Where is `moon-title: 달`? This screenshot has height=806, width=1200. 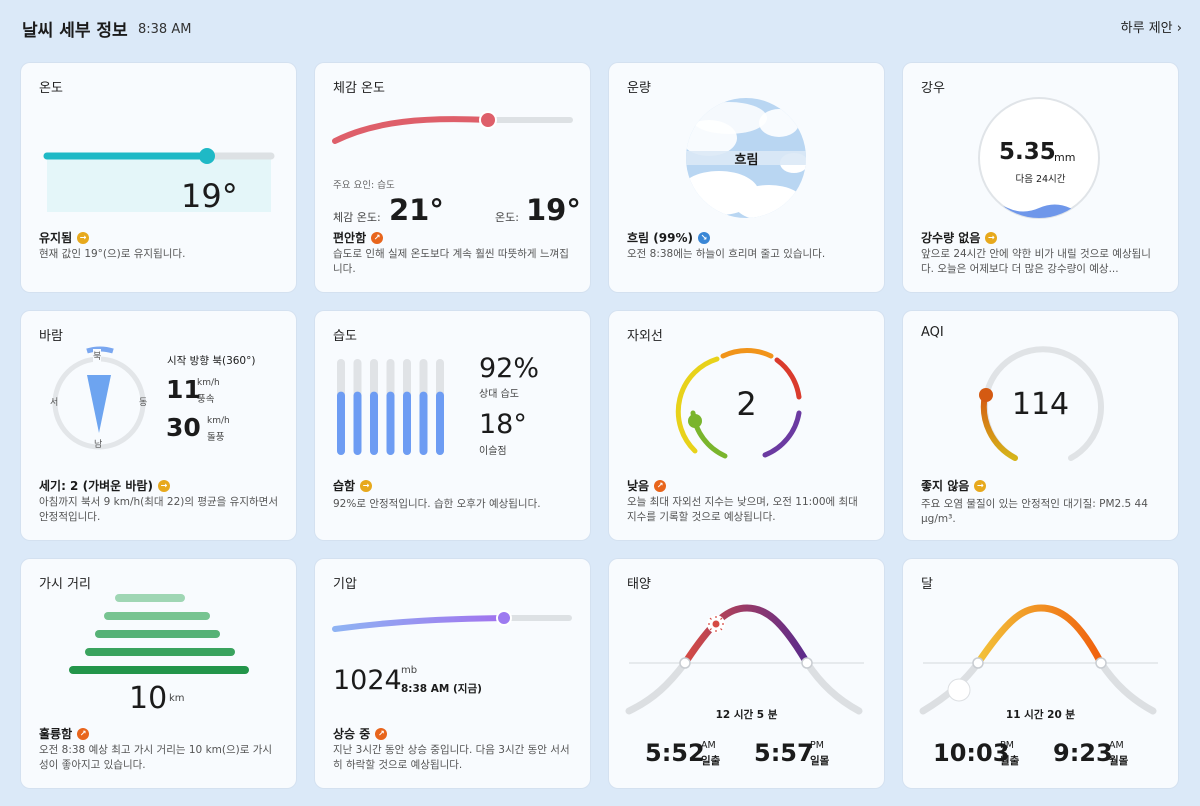
moon-title: 달 is located at coordinates (927, 584).